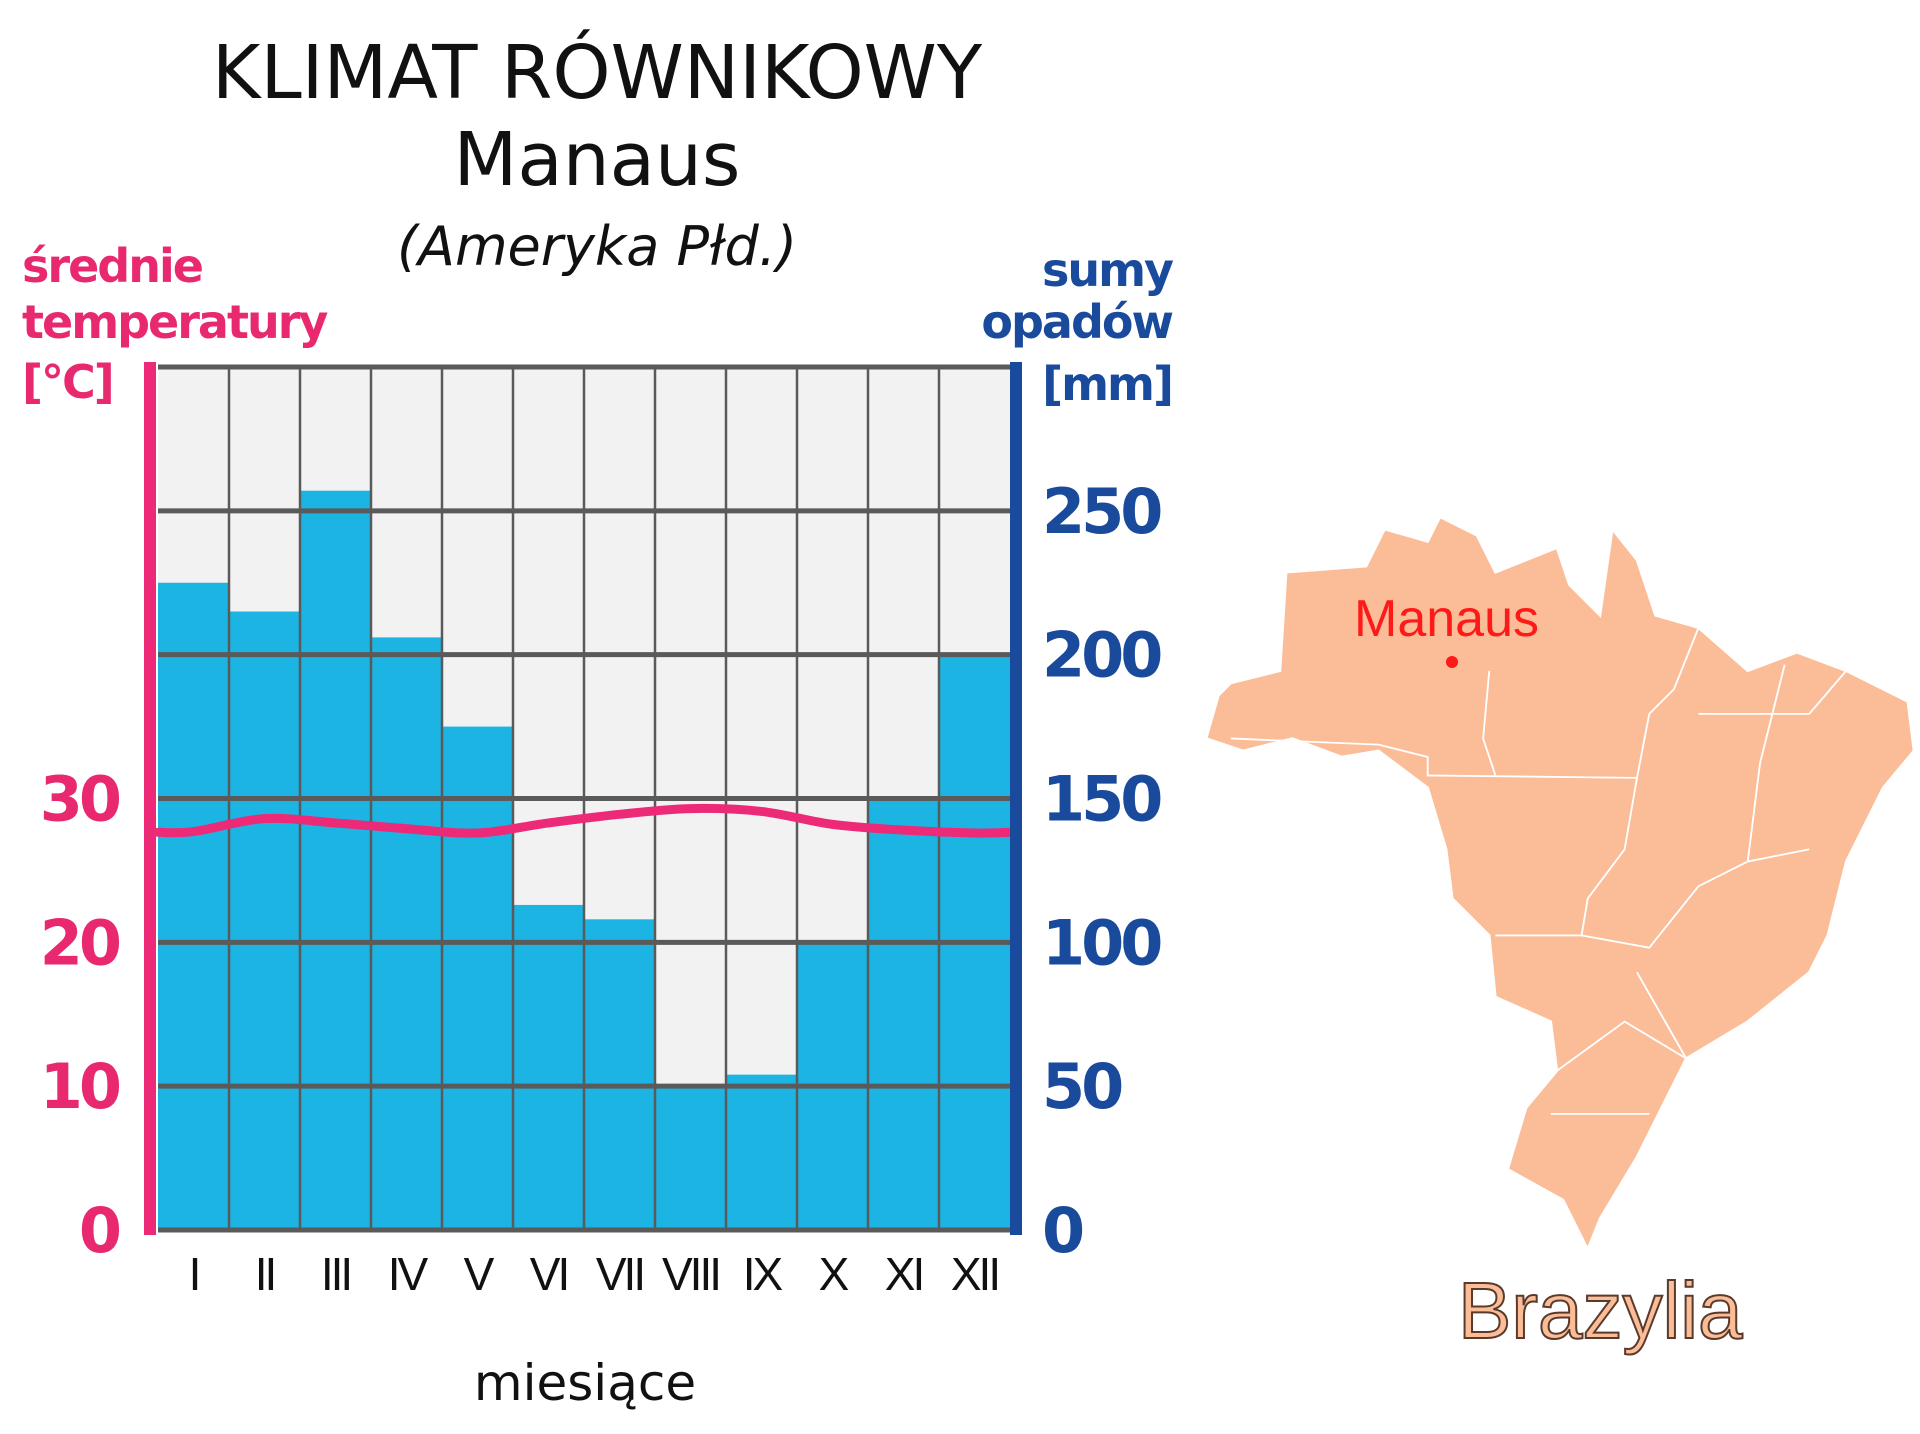 Image resolution: width=1920 pixels, height=1434 pixels. What do you see at coordinates (1538, 871) in the screenshot?
I see `state-borders` at bounding box center [1538, 871].